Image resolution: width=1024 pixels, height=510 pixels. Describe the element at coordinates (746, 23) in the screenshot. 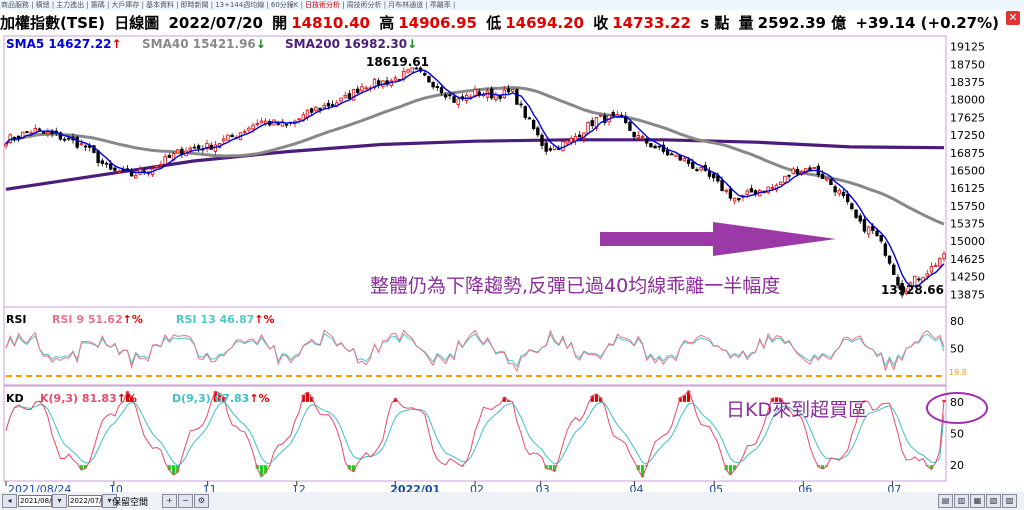

I see `volume-label: 量` at that location.